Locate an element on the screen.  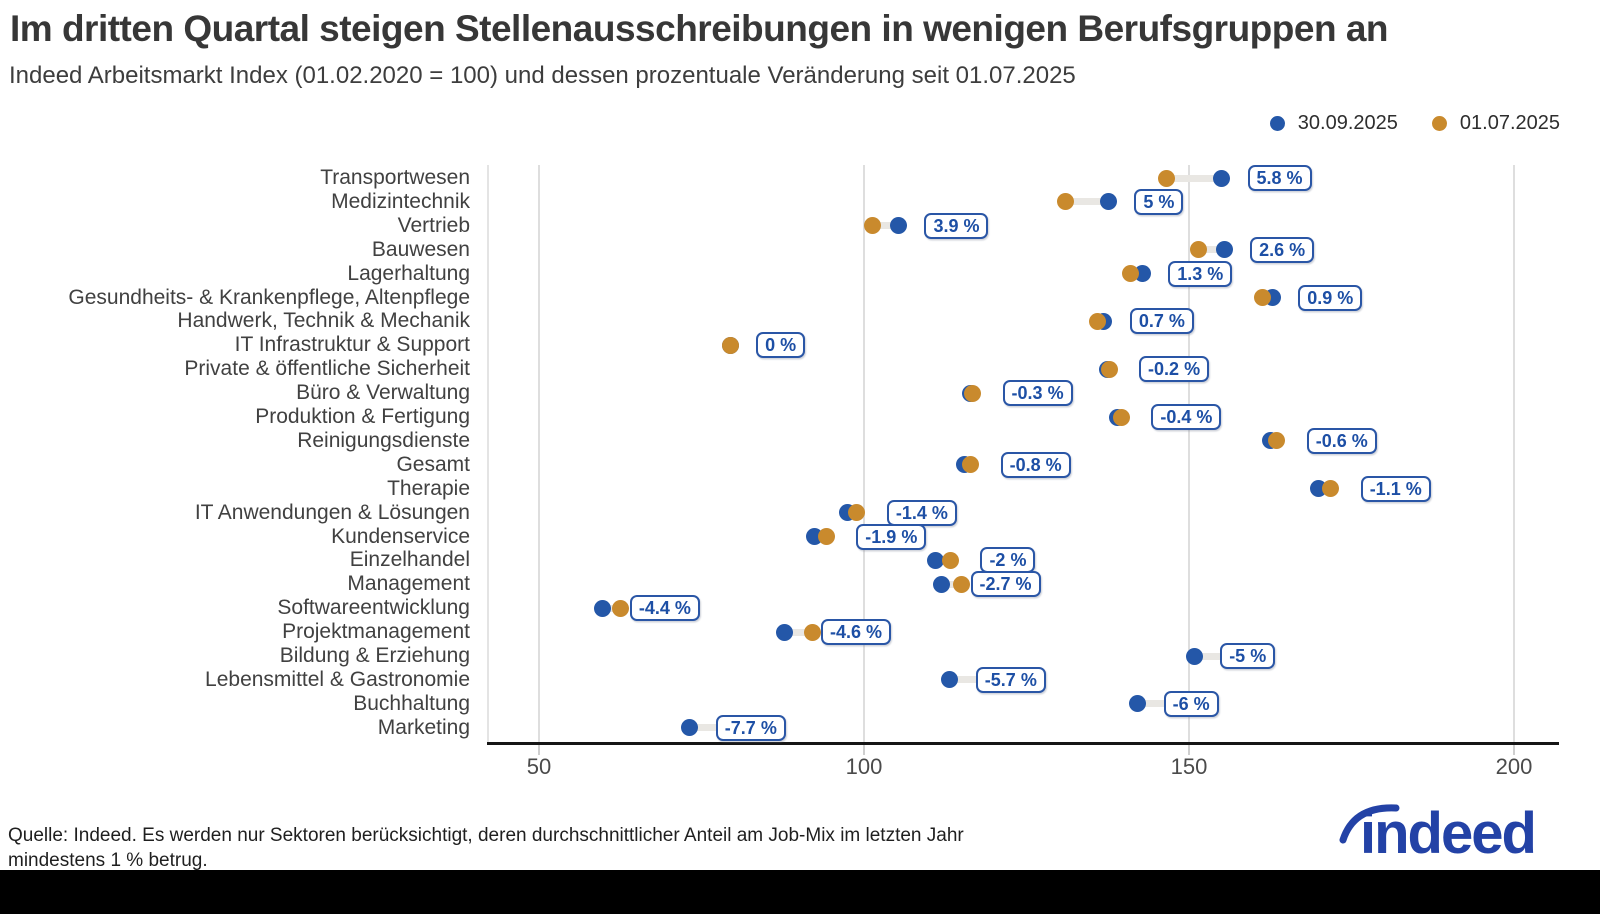
category-label: IT Infrastruktur & Support is located at coordinates (352, 345).